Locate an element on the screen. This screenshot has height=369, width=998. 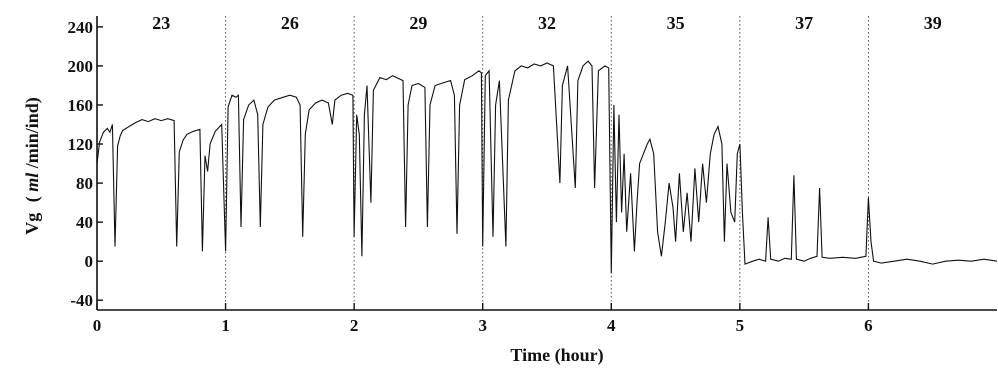
y-axis-title-open: ( is located at coordinates (32, 199).